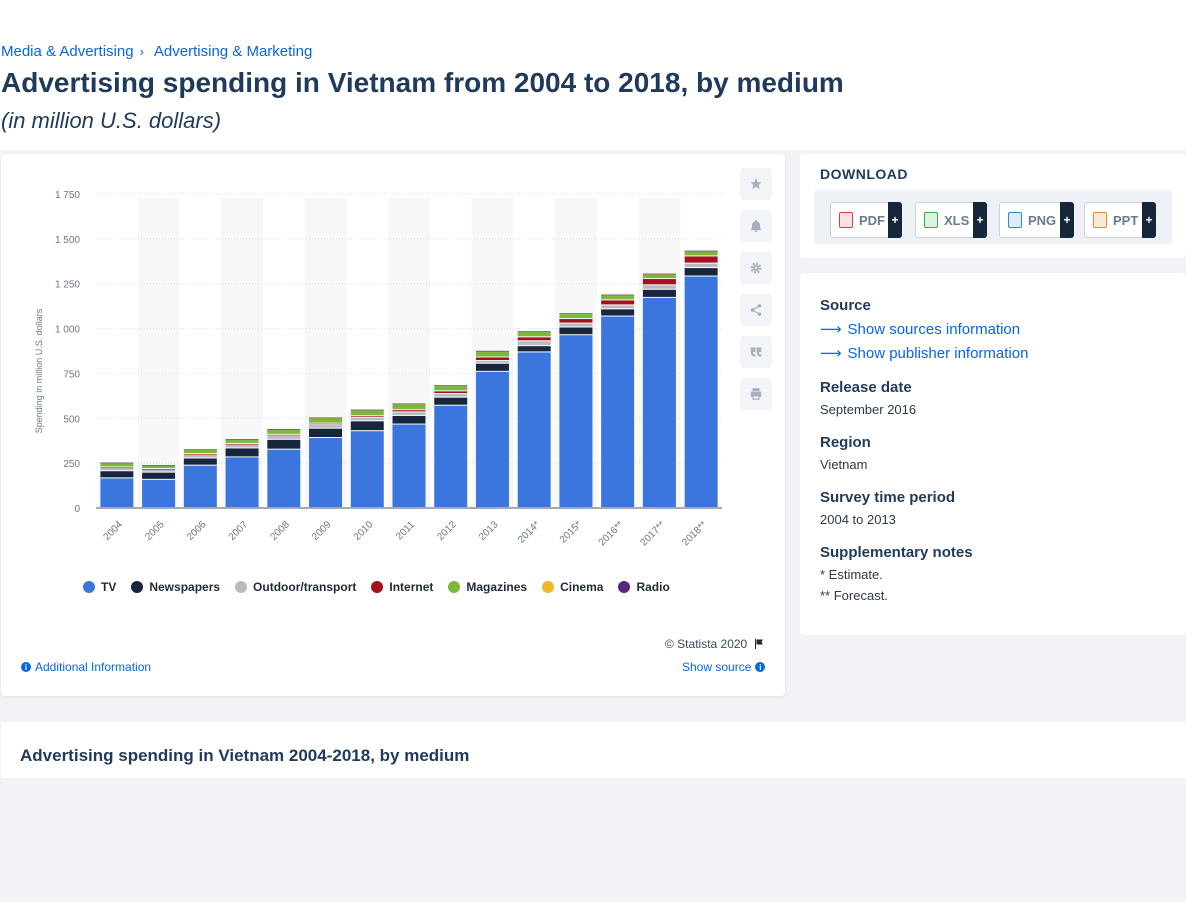 Image resolution: width=1186 pixels, height=902 pixels. I want to click on info-icon: i, so click(760, 667).